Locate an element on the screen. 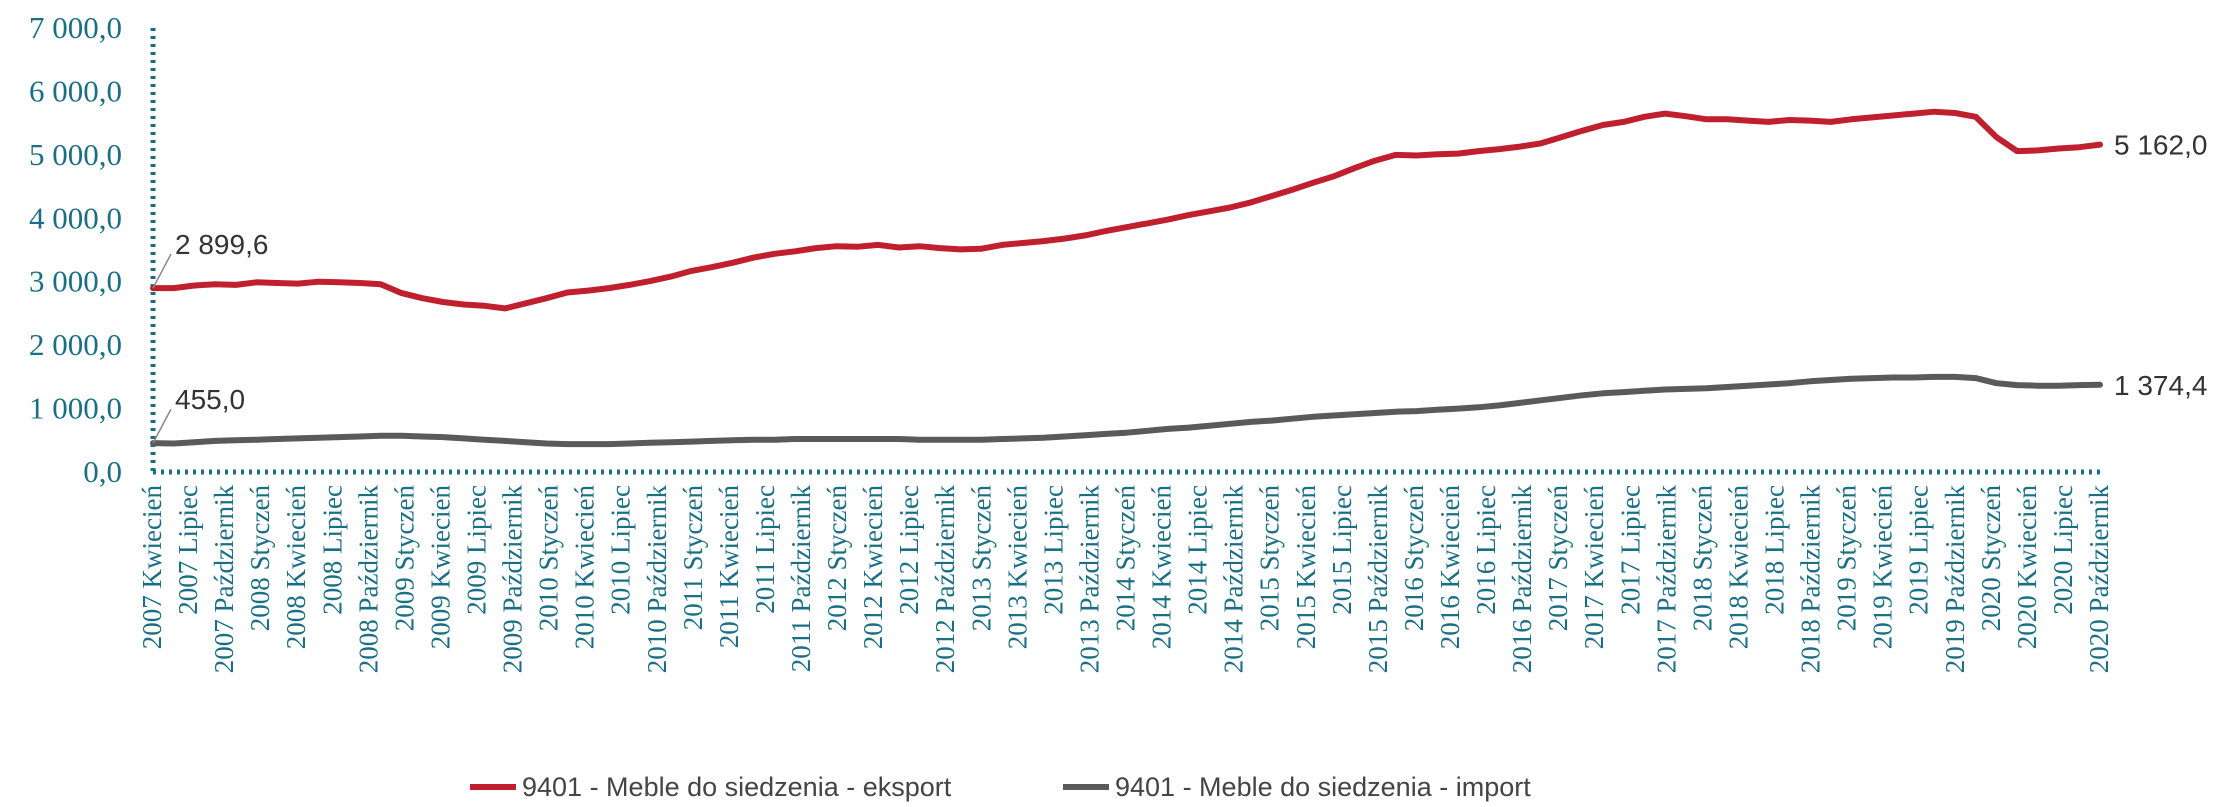 This screenshot has width=2215, height=807. legend-label: 9401 - Meble do siedzenia - import is located at coordinates (1323, 787).